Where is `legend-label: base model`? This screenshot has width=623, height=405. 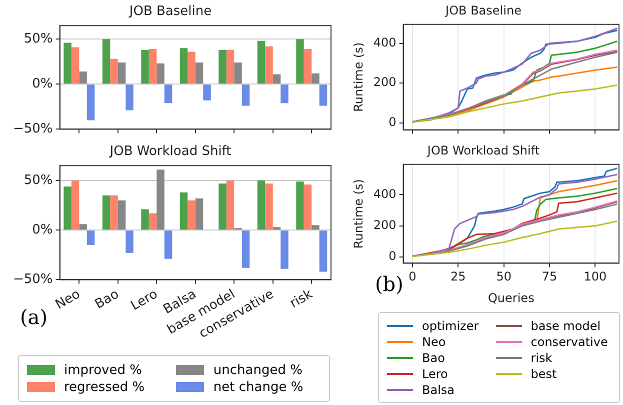 legend-label: base model is located at coordinates (565, 325).